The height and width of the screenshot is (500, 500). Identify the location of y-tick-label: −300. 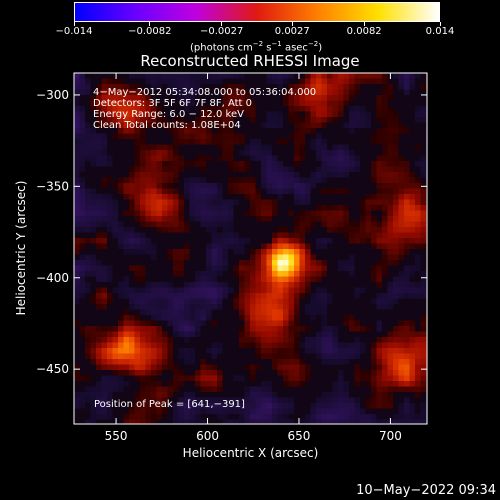
(52, 95).